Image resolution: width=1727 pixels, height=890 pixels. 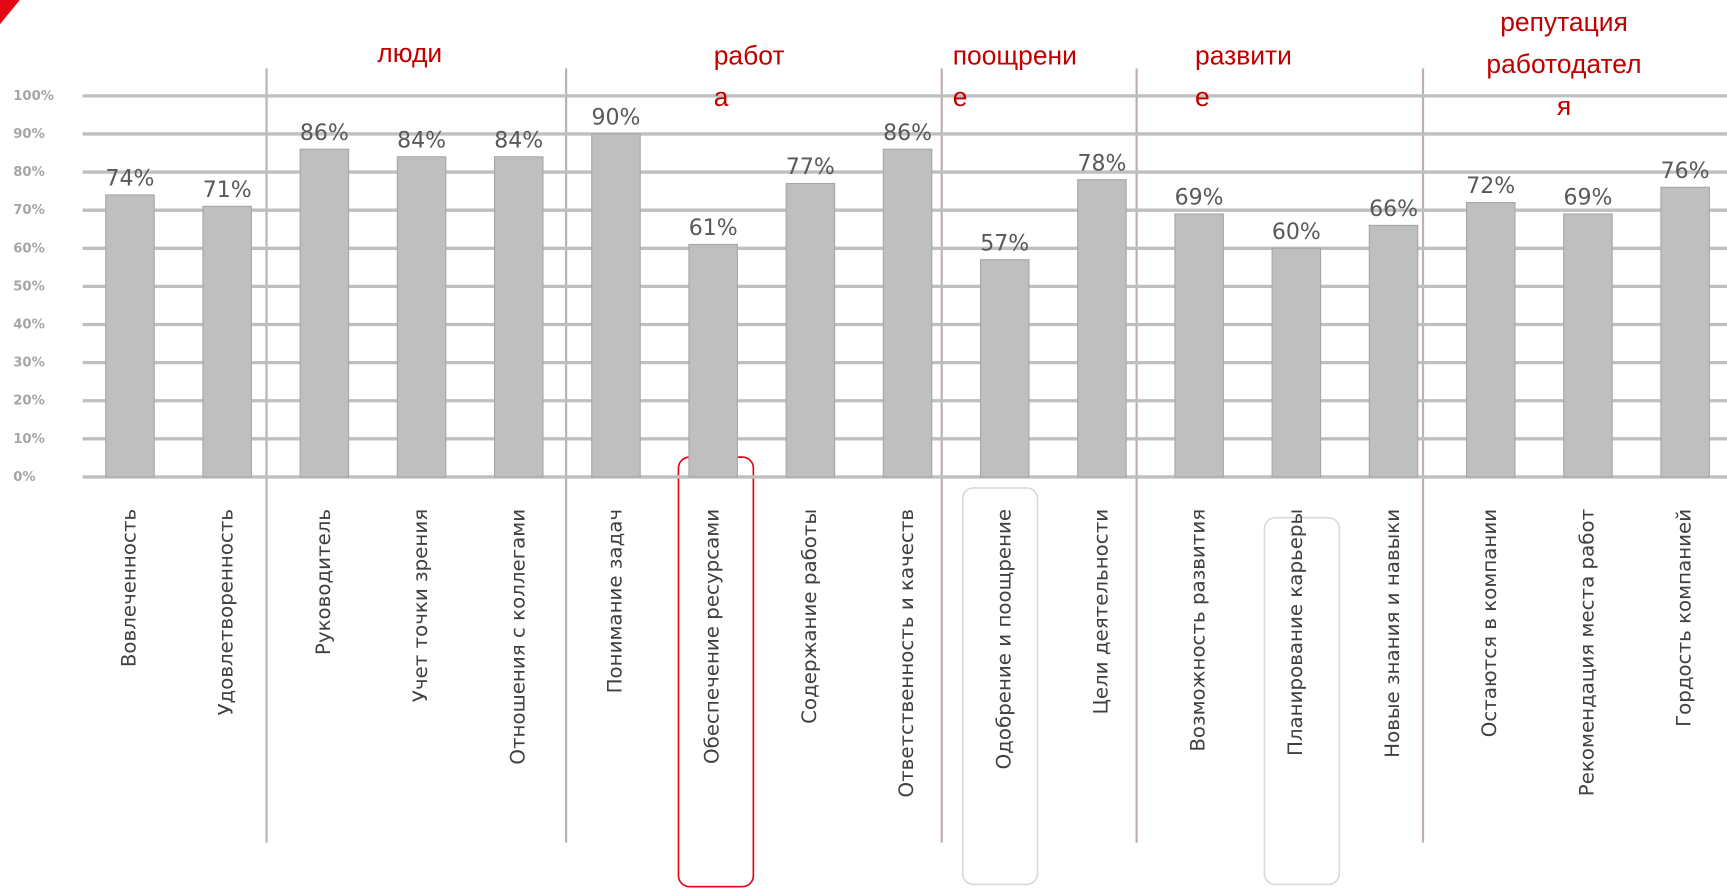 What do you see at coordinates (1564, 106) in the screenshot?
I see `group-label: я` at bounding box center [1564, 106].